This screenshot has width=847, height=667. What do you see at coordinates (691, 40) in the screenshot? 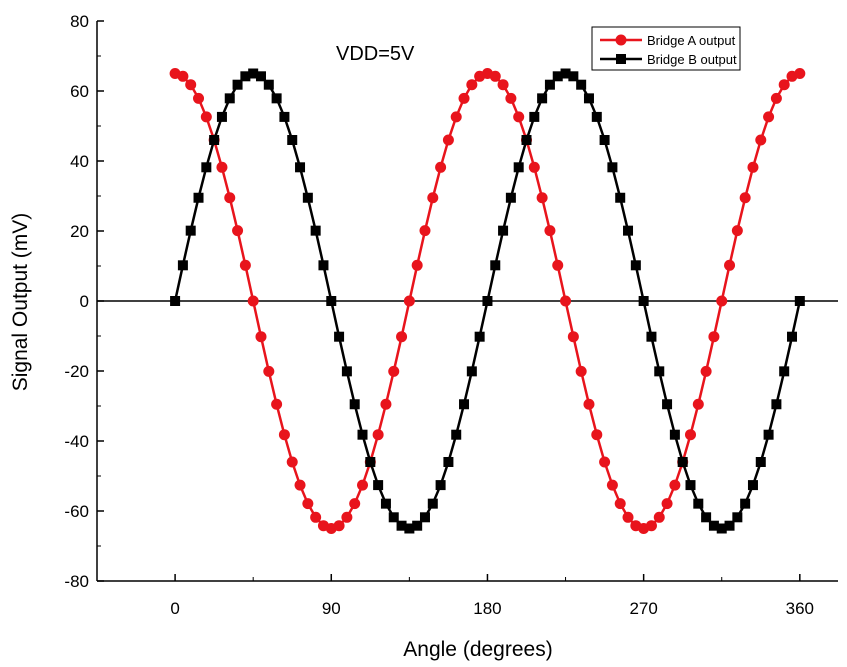
I see `legend-label: Bridge A output` at bounding box center [691, 40].